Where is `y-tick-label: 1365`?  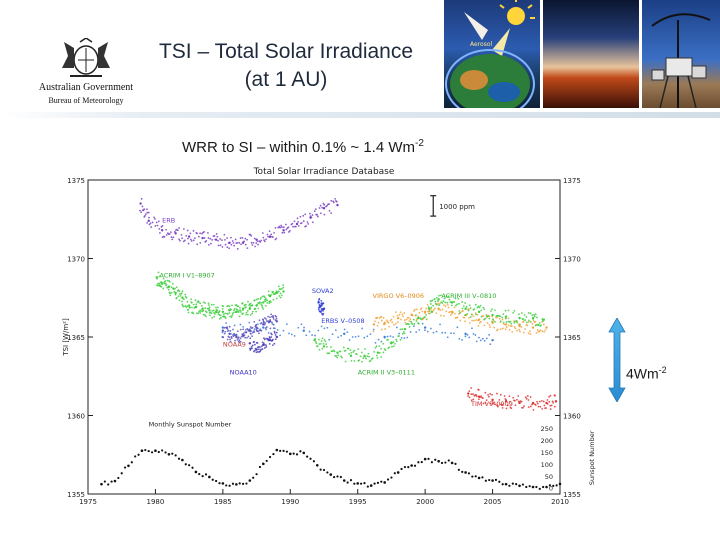
y-tick-label: 1365 is located at coordinates (76, 338).